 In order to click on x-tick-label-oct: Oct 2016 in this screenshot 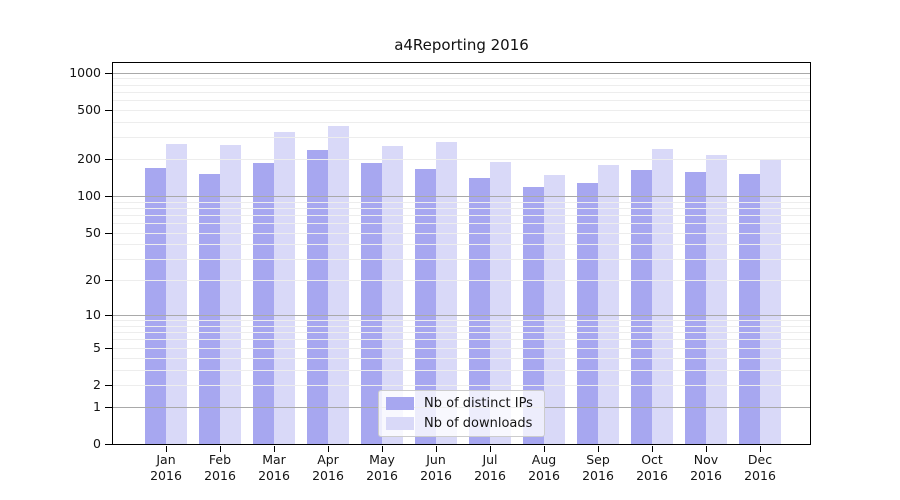, I will do `click(652, 468)`.